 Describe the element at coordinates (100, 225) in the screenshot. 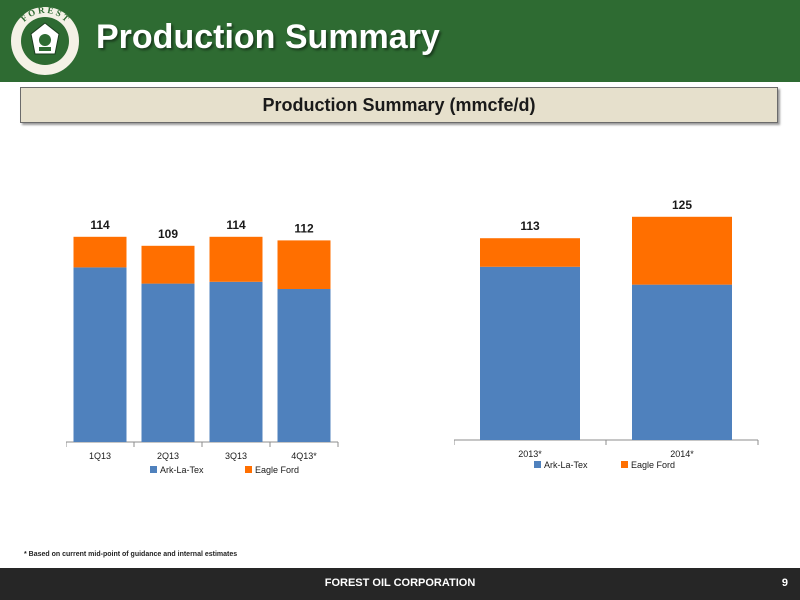

I see `total-label-0: 114` at that location.